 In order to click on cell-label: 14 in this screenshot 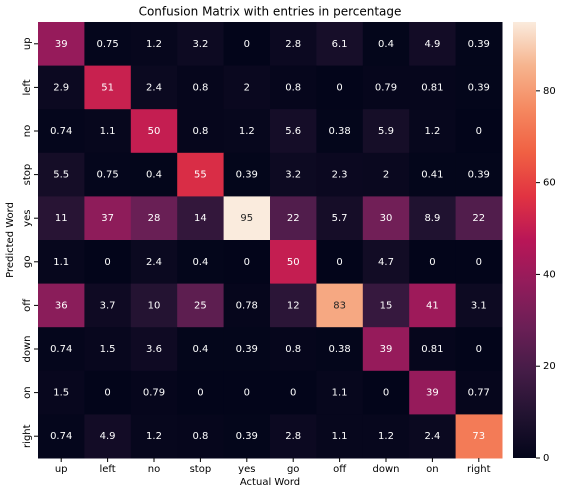, I will do `click(200, 218)`.